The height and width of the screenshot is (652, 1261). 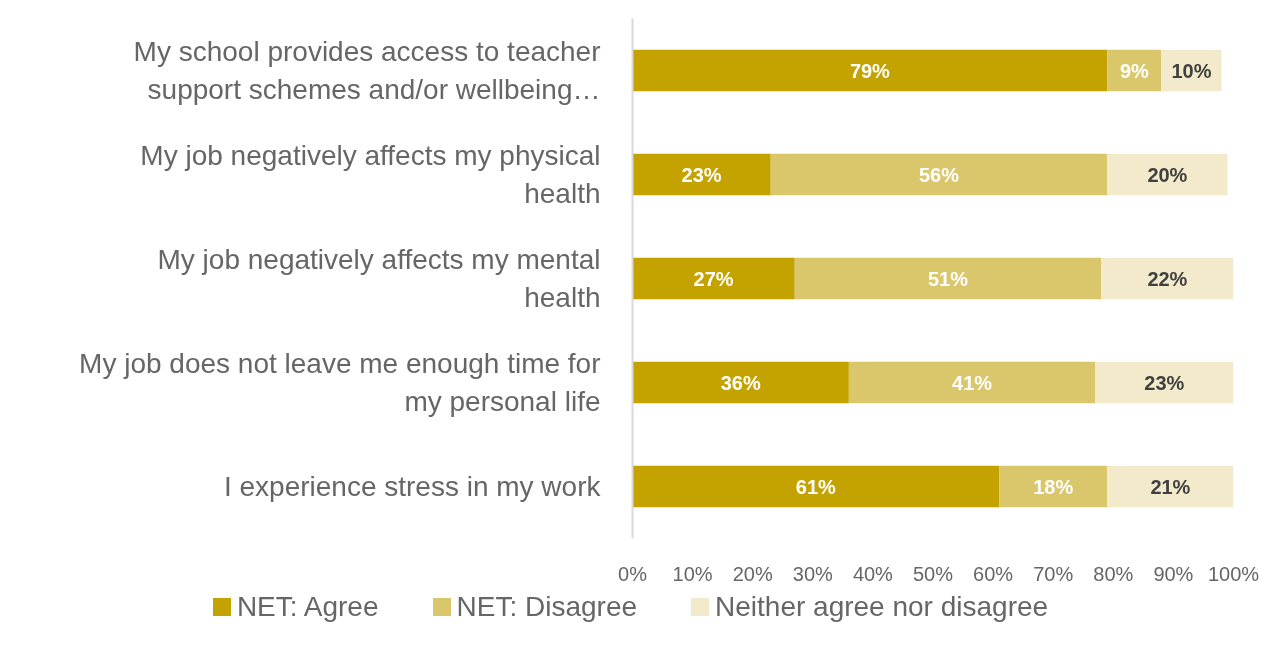 What do you see at coordinates (692, 573) in the screenshot?
I see `x-tick-label: 10%` at bounding box center [692, 573].